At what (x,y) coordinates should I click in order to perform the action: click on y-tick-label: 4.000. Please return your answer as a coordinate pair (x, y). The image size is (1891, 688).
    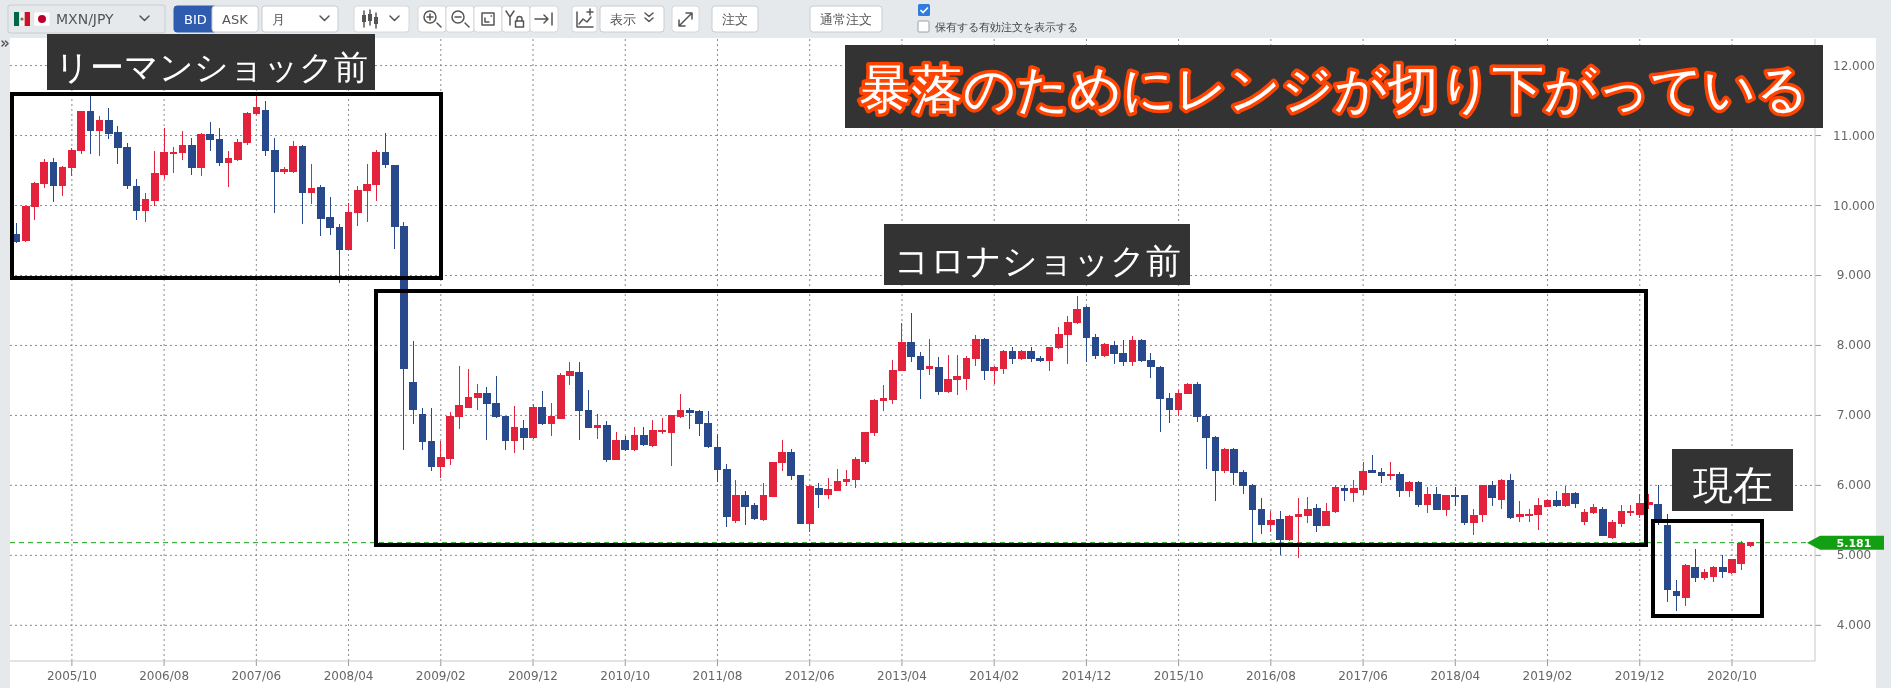
    Looking at the image, I should click on (1854, 625).